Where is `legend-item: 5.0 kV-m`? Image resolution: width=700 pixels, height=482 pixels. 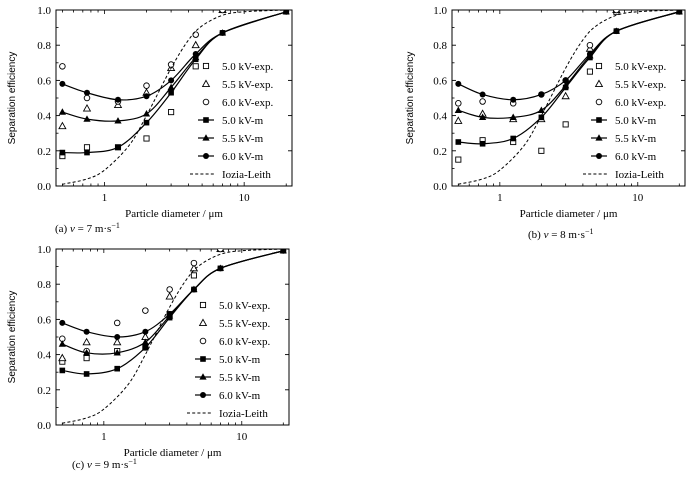 legend-item: 5.0 kV-m is located at coordinates (231, 121).